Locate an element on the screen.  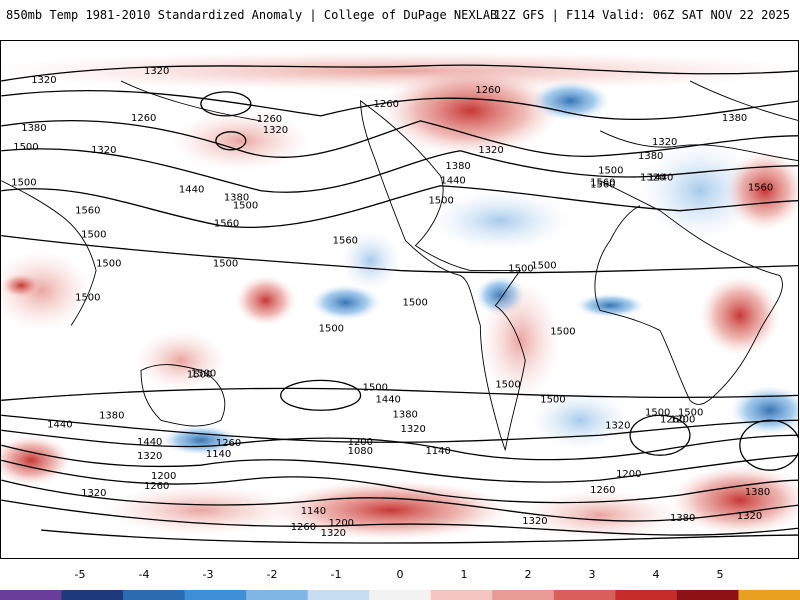
colorbar-bar is located at coordinates (400, 595).